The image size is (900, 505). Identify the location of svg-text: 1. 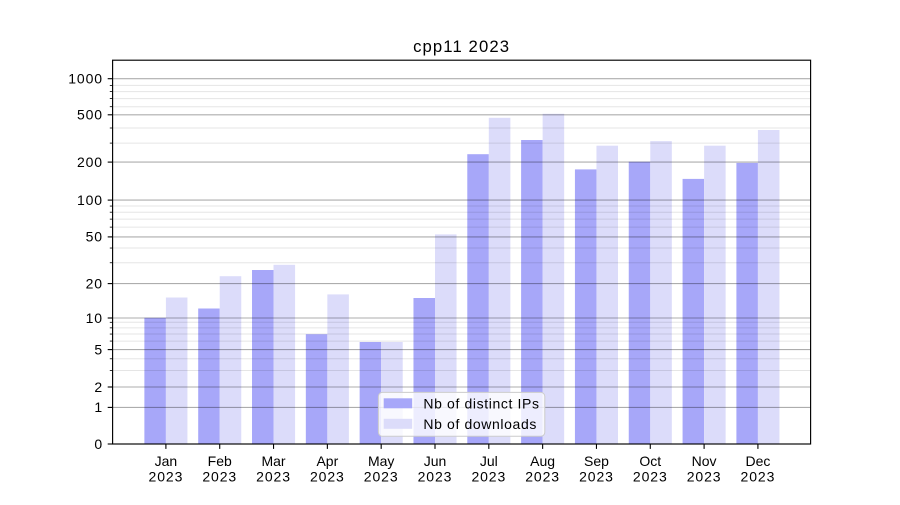
(98, 407).